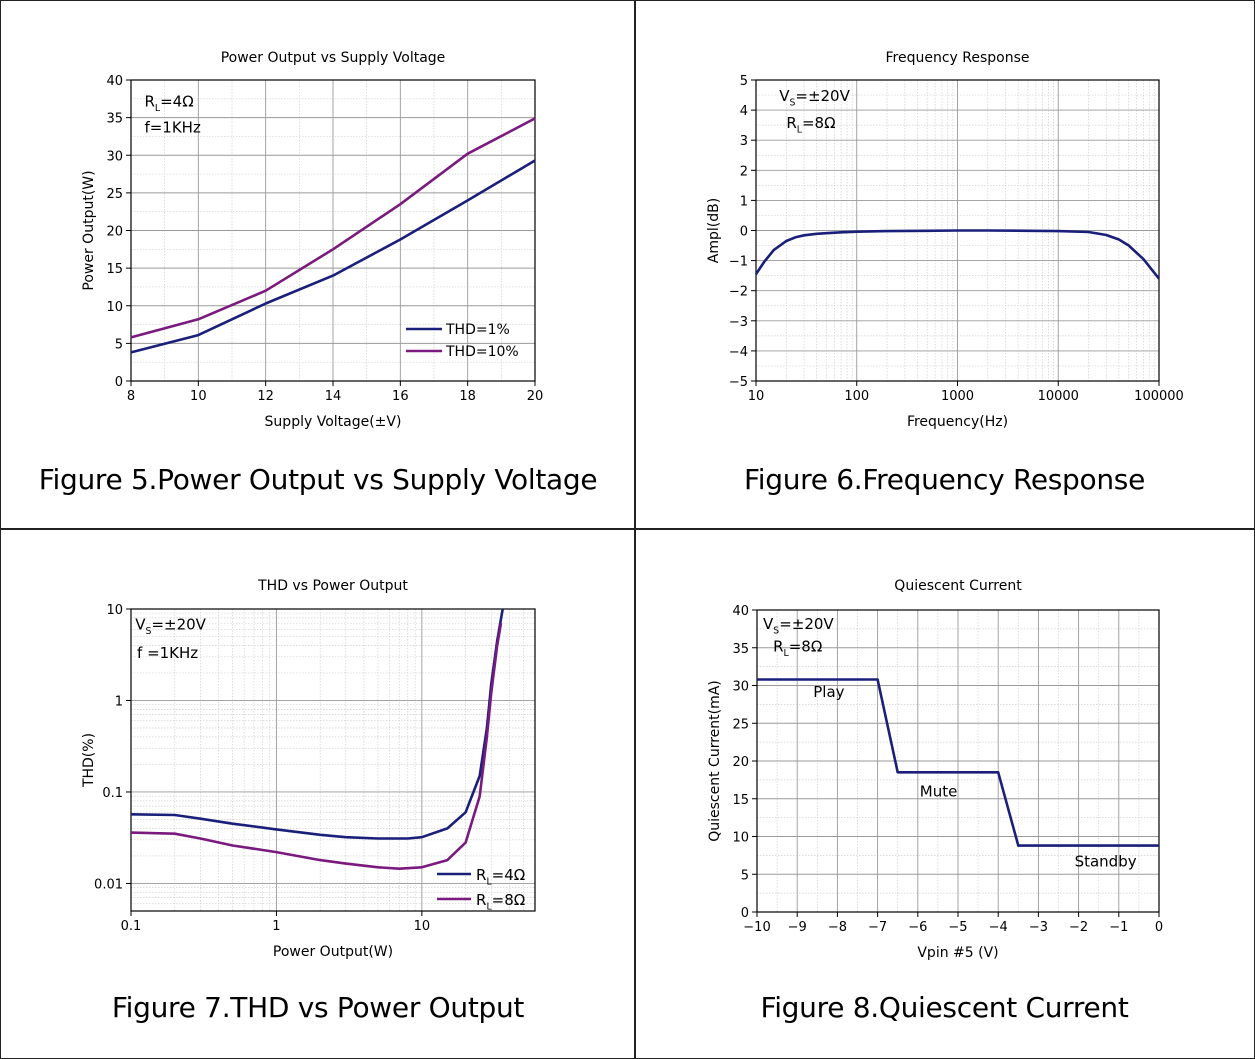 This screenshot has height=1059, width=1255. What do you see at coordinates (500, 902) in the screenshot?
I see `legend-label: RL=8Ω` at bounding box center [500, 902].